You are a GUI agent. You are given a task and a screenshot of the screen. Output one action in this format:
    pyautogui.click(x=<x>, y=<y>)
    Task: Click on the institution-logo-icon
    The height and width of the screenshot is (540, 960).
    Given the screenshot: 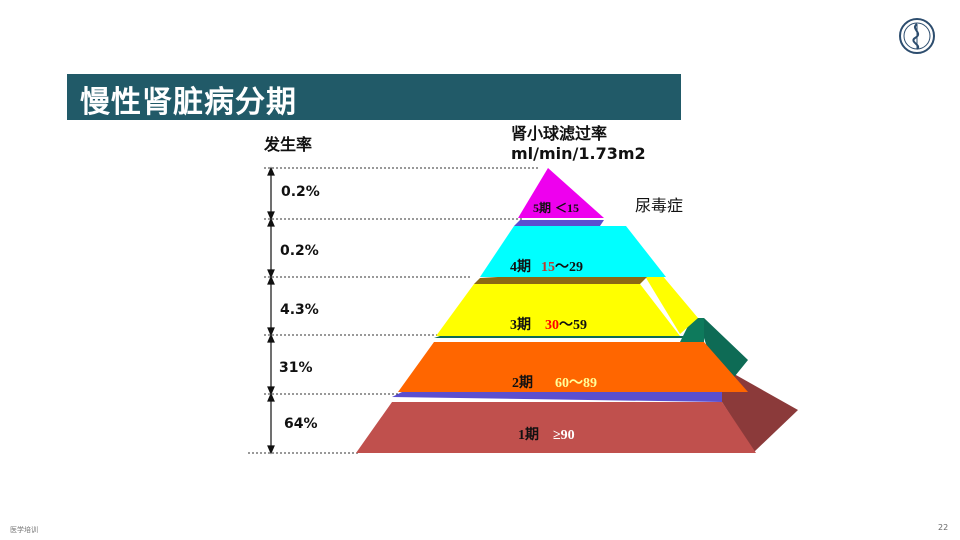 What is the action you would take?
    pyautogui.click(x=917, y=36)
    